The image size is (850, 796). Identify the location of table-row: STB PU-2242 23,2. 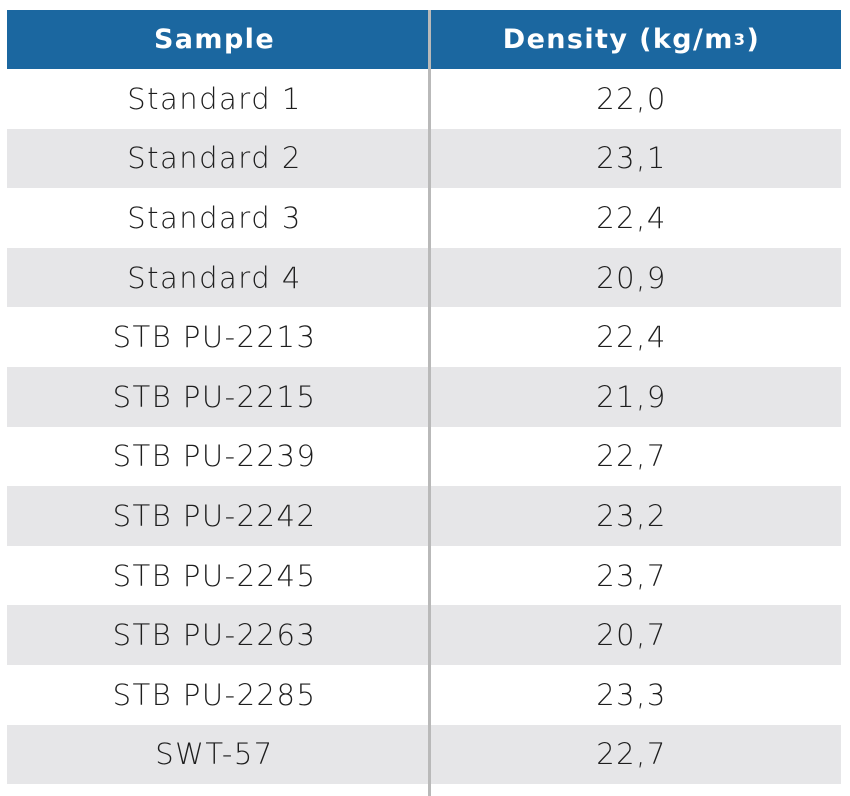
(424, 516).